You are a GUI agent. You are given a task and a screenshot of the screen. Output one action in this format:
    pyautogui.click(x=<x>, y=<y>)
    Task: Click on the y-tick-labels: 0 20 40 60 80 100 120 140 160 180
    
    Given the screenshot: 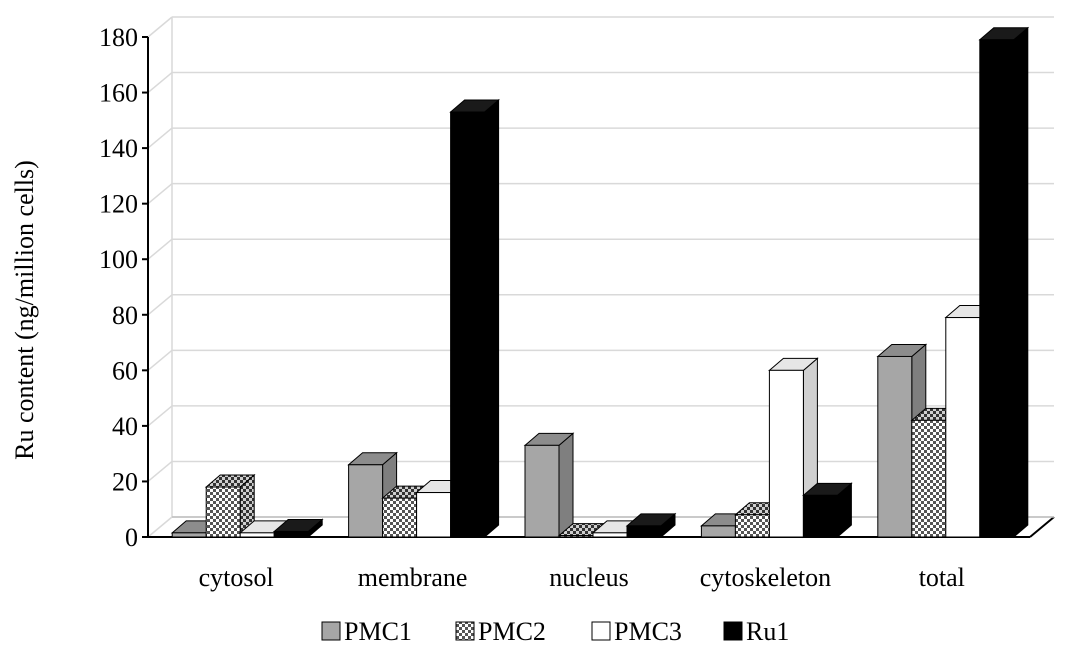 What is the action you would take?
    pyautogui.click(x=118, y=287)
    